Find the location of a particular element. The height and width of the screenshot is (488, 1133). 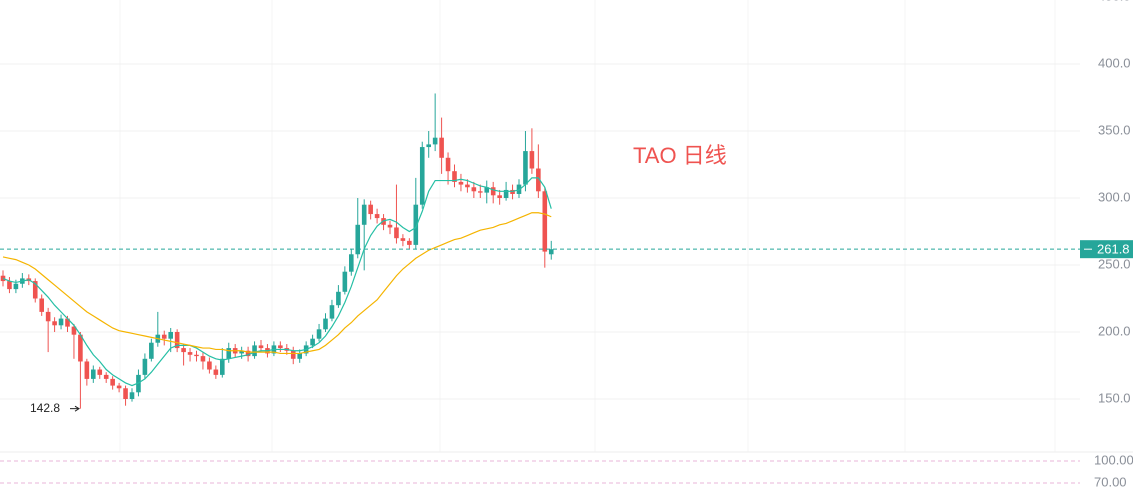

y-tick-label: 450.0 is located at coordinates (1114, 1).